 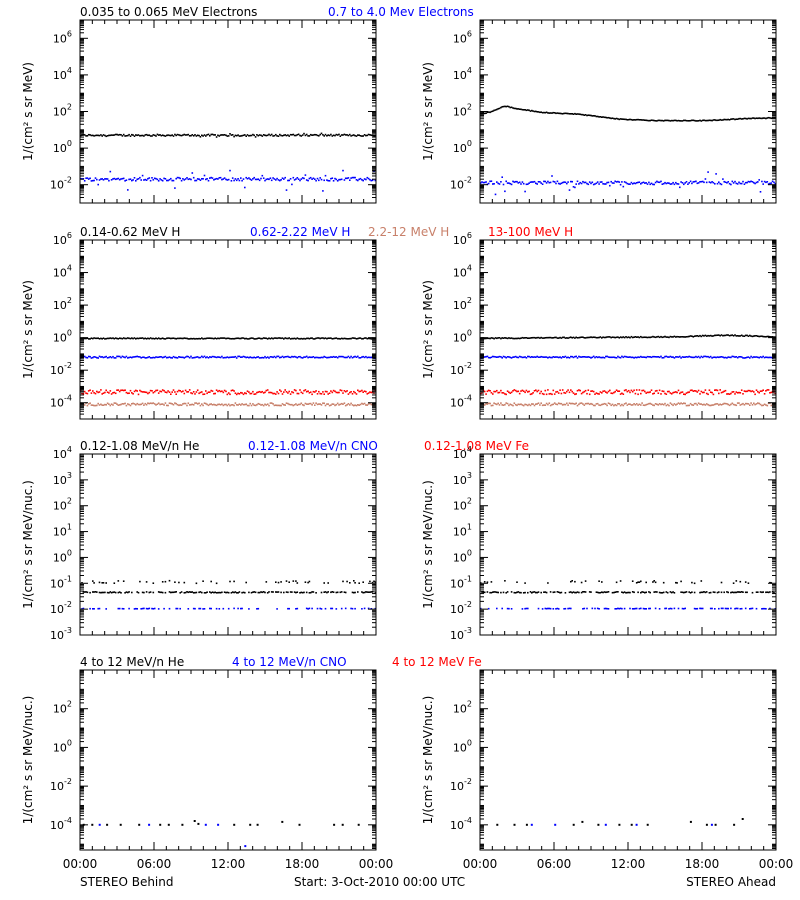 I want to click on y-tick-label: 10⁰, so click(x=462, y=147).